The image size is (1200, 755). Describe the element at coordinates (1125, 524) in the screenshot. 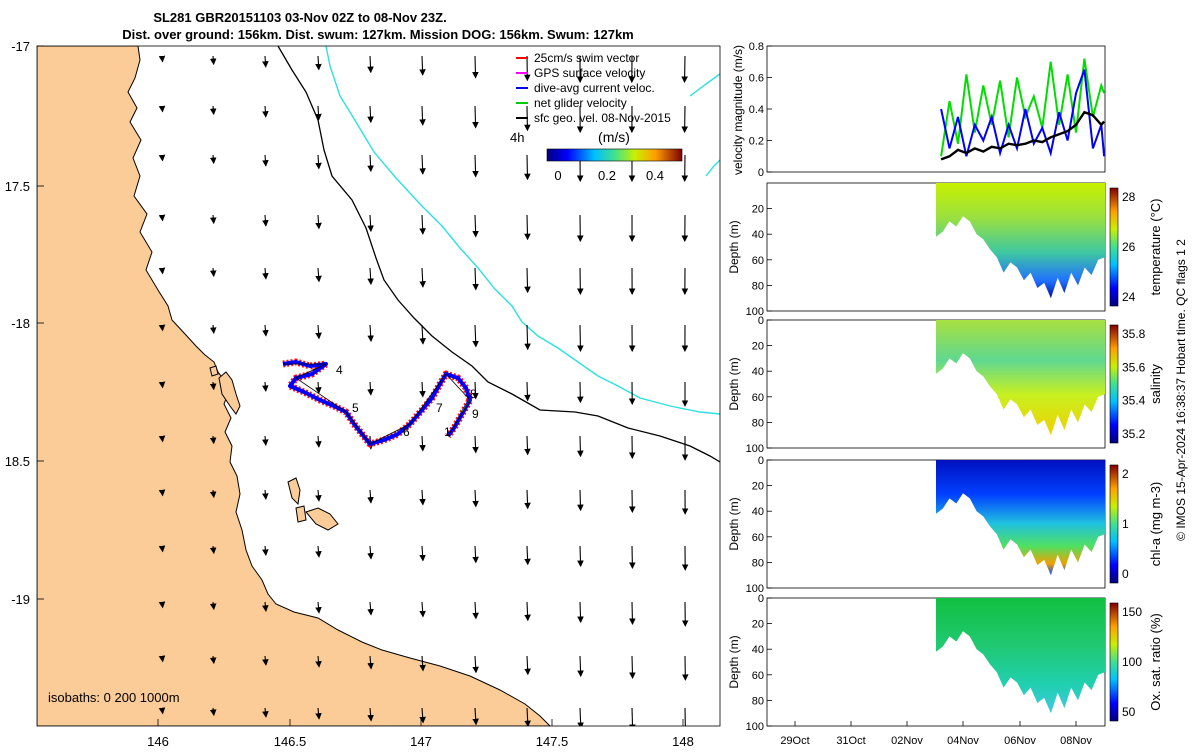

I see `profile-colorbar-tick: 1` at that location.